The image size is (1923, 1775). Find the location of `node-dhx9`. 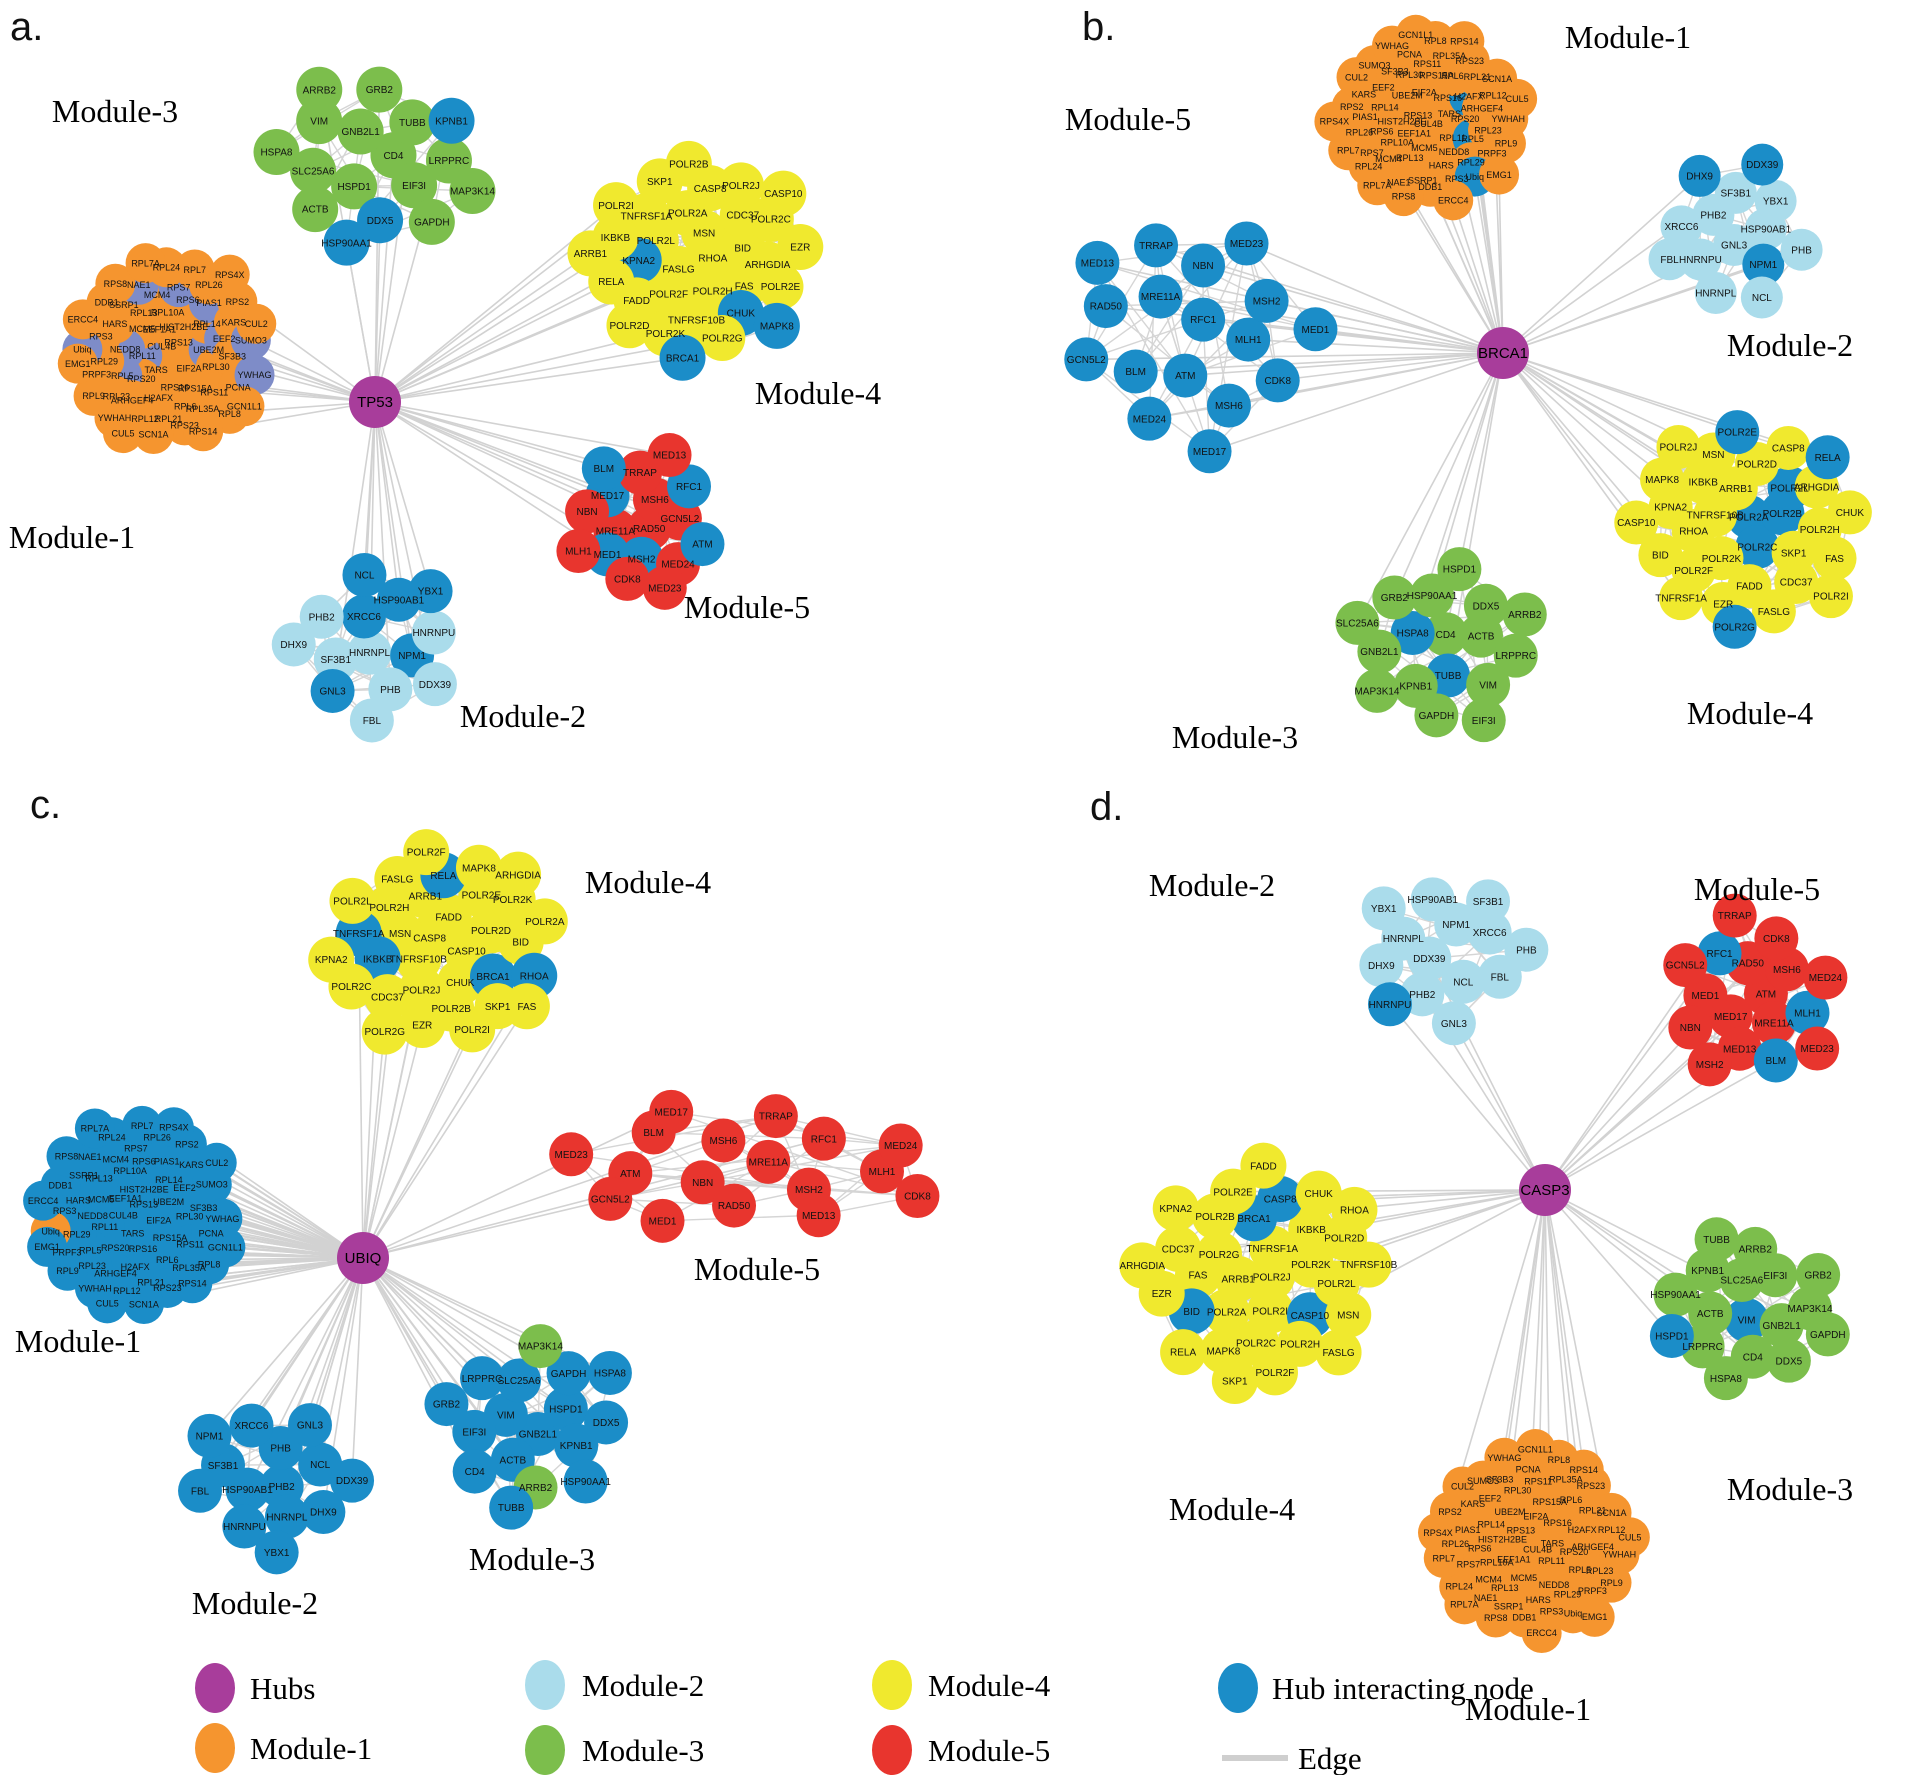

node-dhx9 is located at coordinates (1381, 965).